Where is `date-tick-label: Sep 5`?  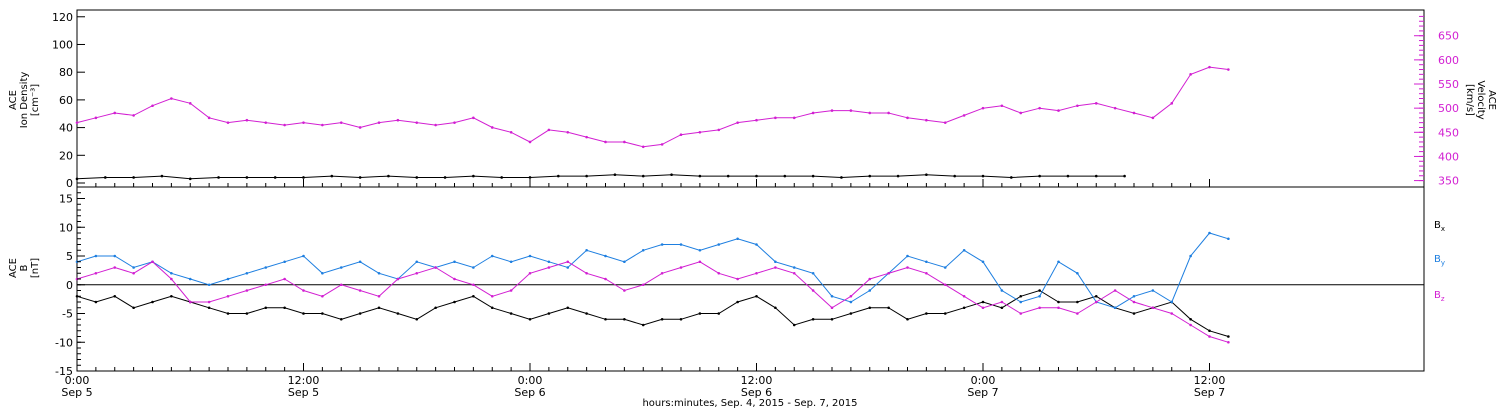 date-tick-label: Sep 5 is located at coordinates (303, 392).